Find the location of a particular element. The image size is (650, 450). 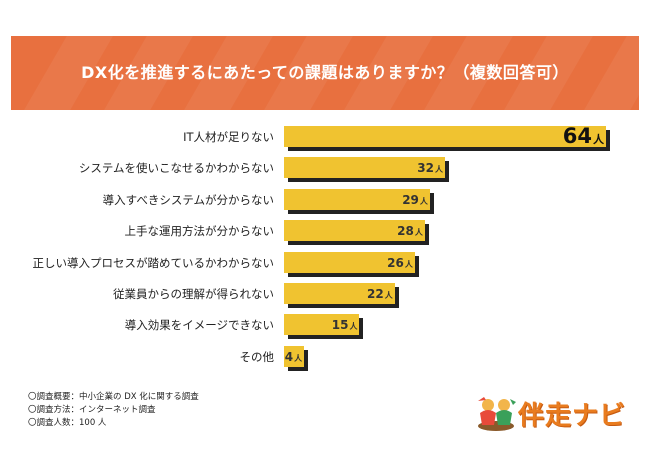

logo-text: 伴走ナビ is located at coordinates (572, 416).